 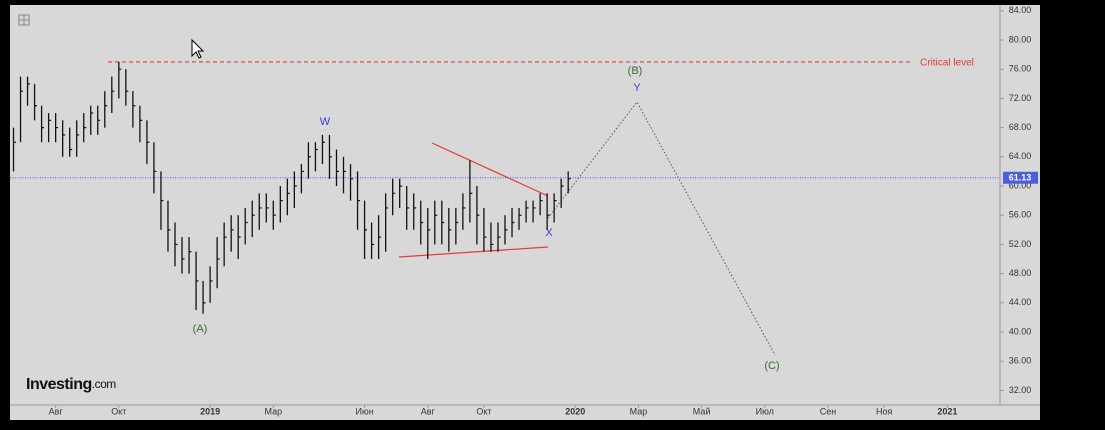 What do you see at coordinates (1020, 390) in the screenshot?
I see `y-tick-label: 32.00` at bounding box center [1020, 390].